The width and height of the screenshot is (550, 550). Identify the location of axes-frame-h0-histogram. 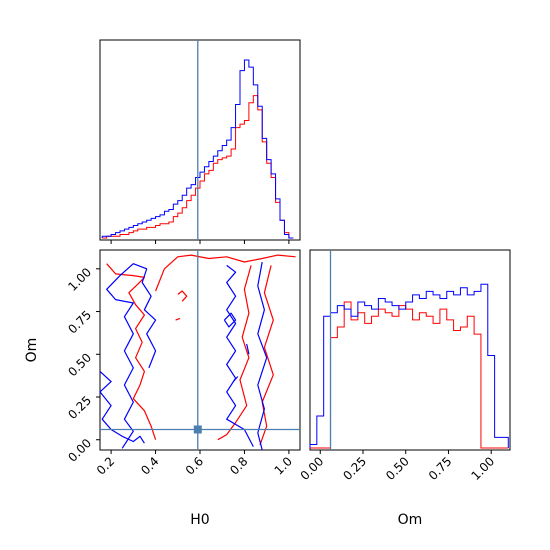
(200, 140).